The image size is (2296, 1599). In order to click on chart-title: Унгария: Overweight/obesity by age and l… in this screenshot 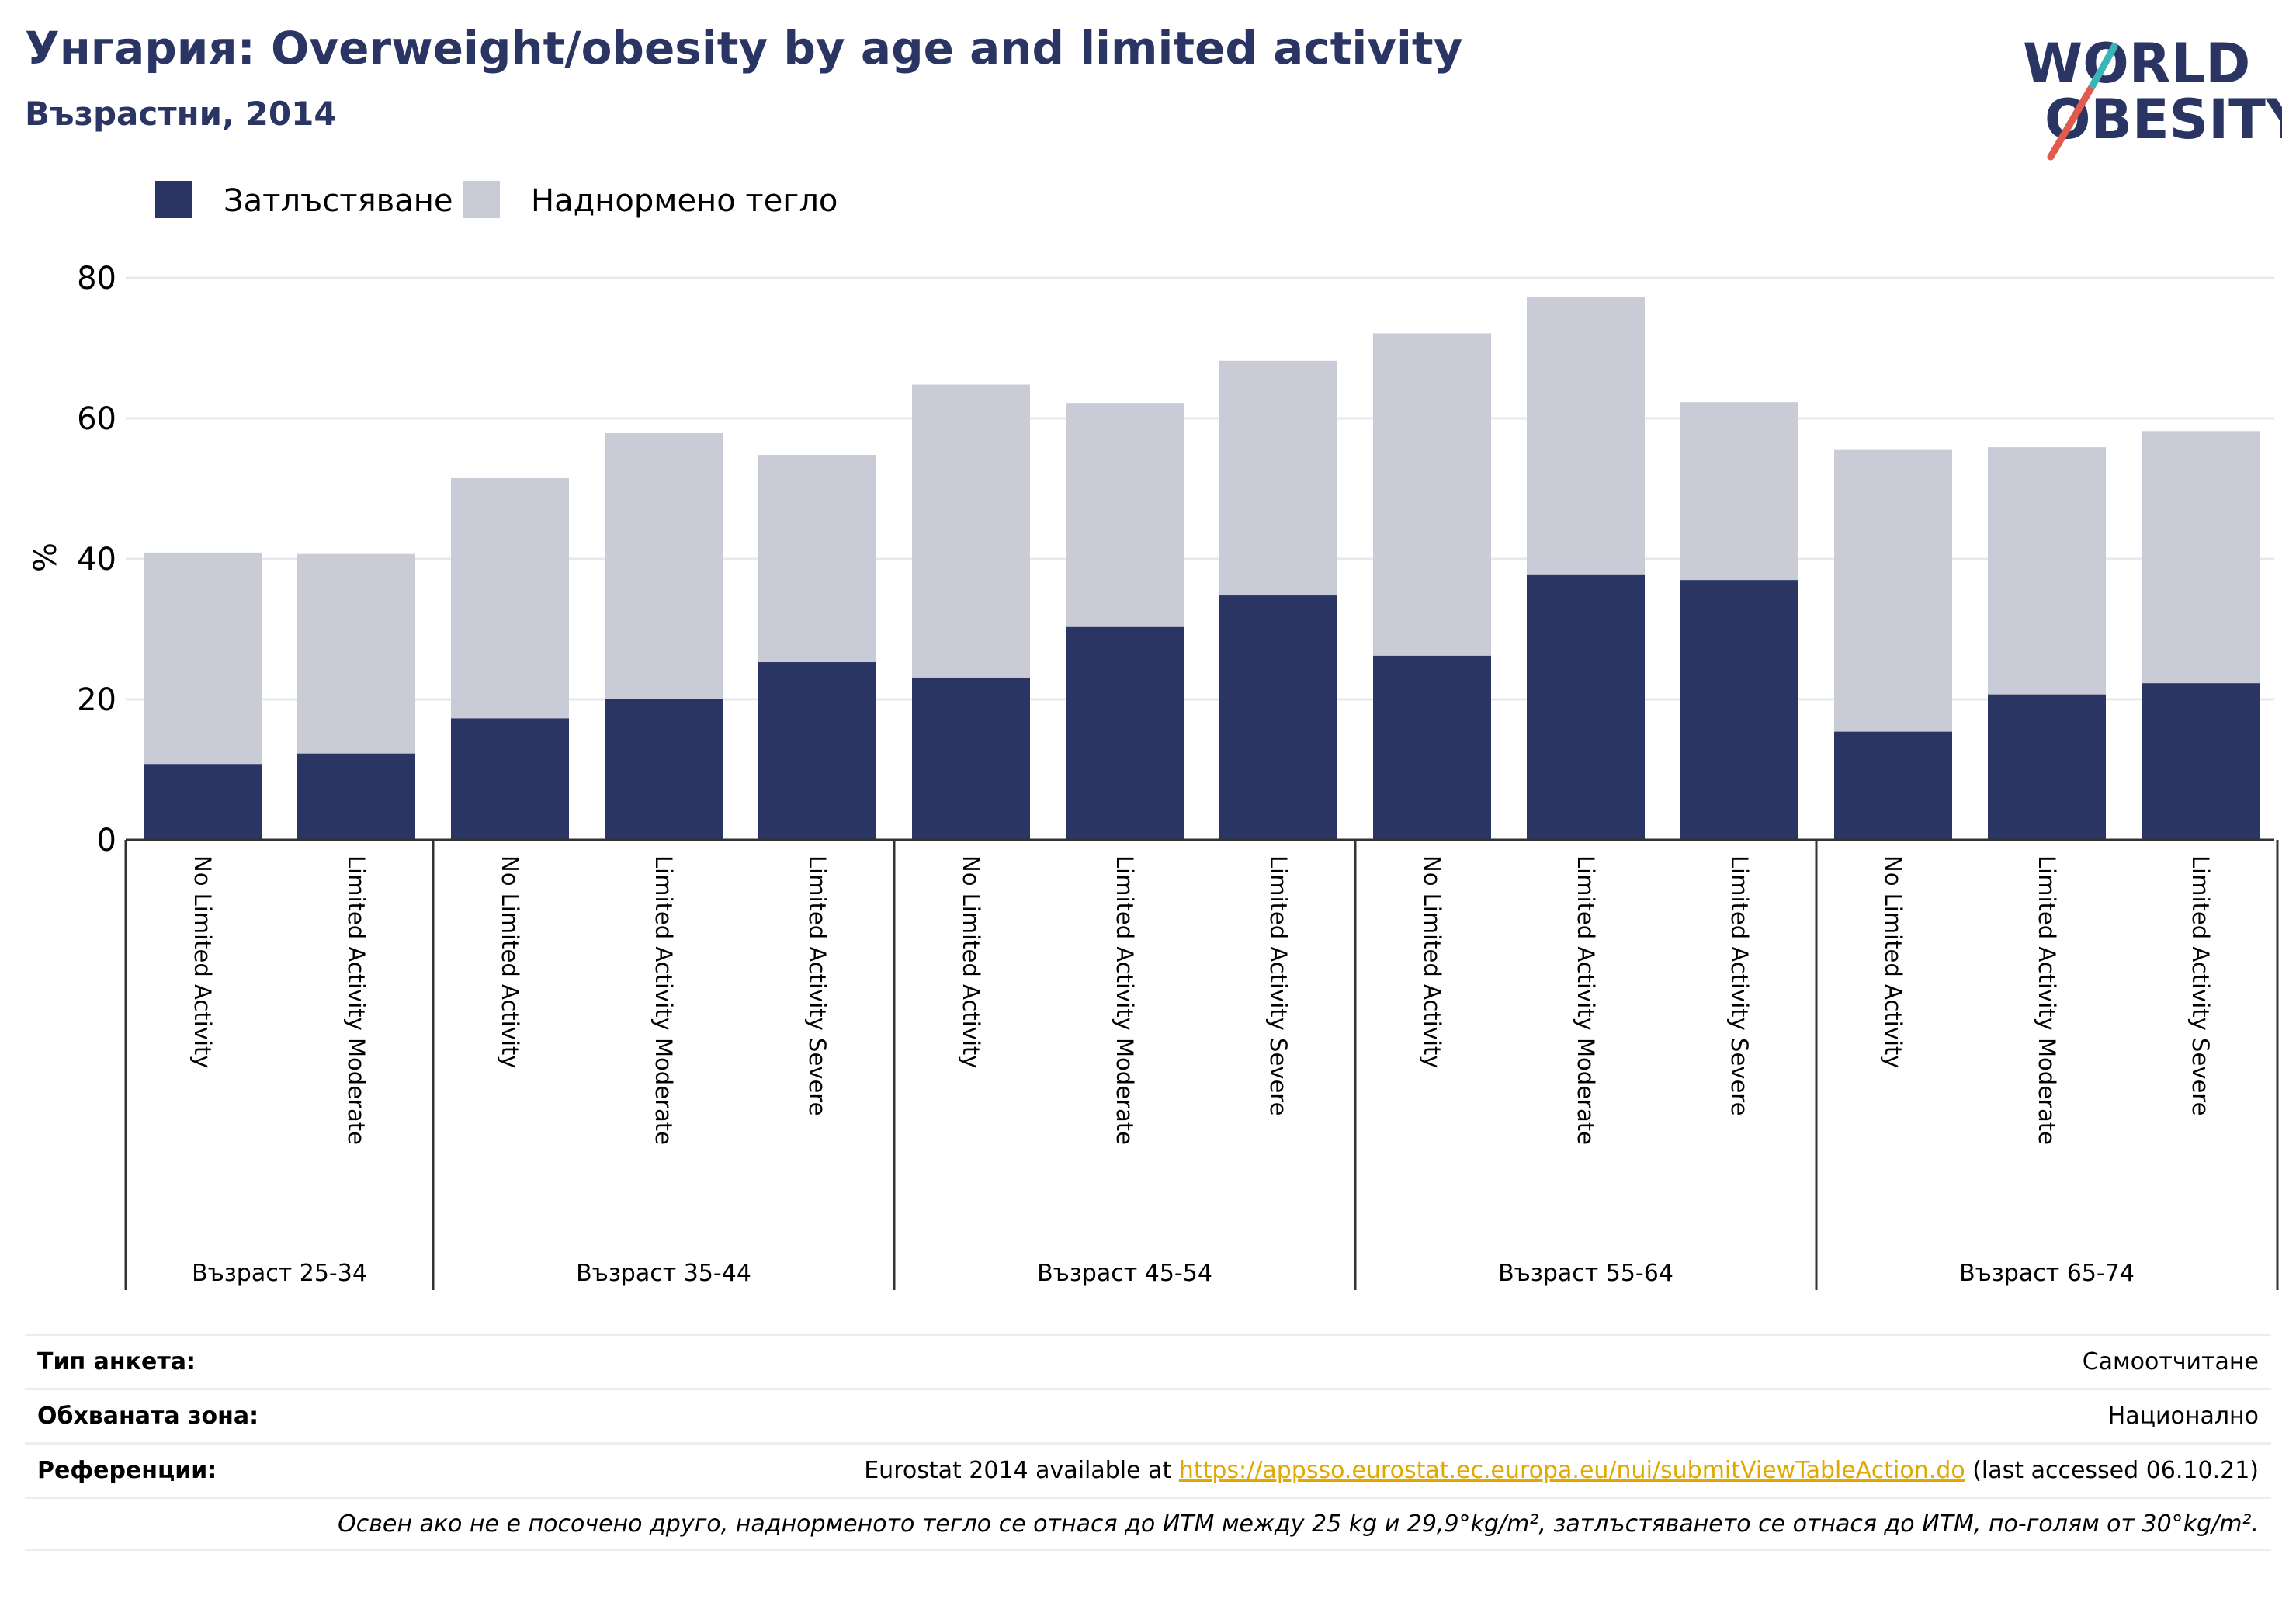, I will do `click(744, 48)`.